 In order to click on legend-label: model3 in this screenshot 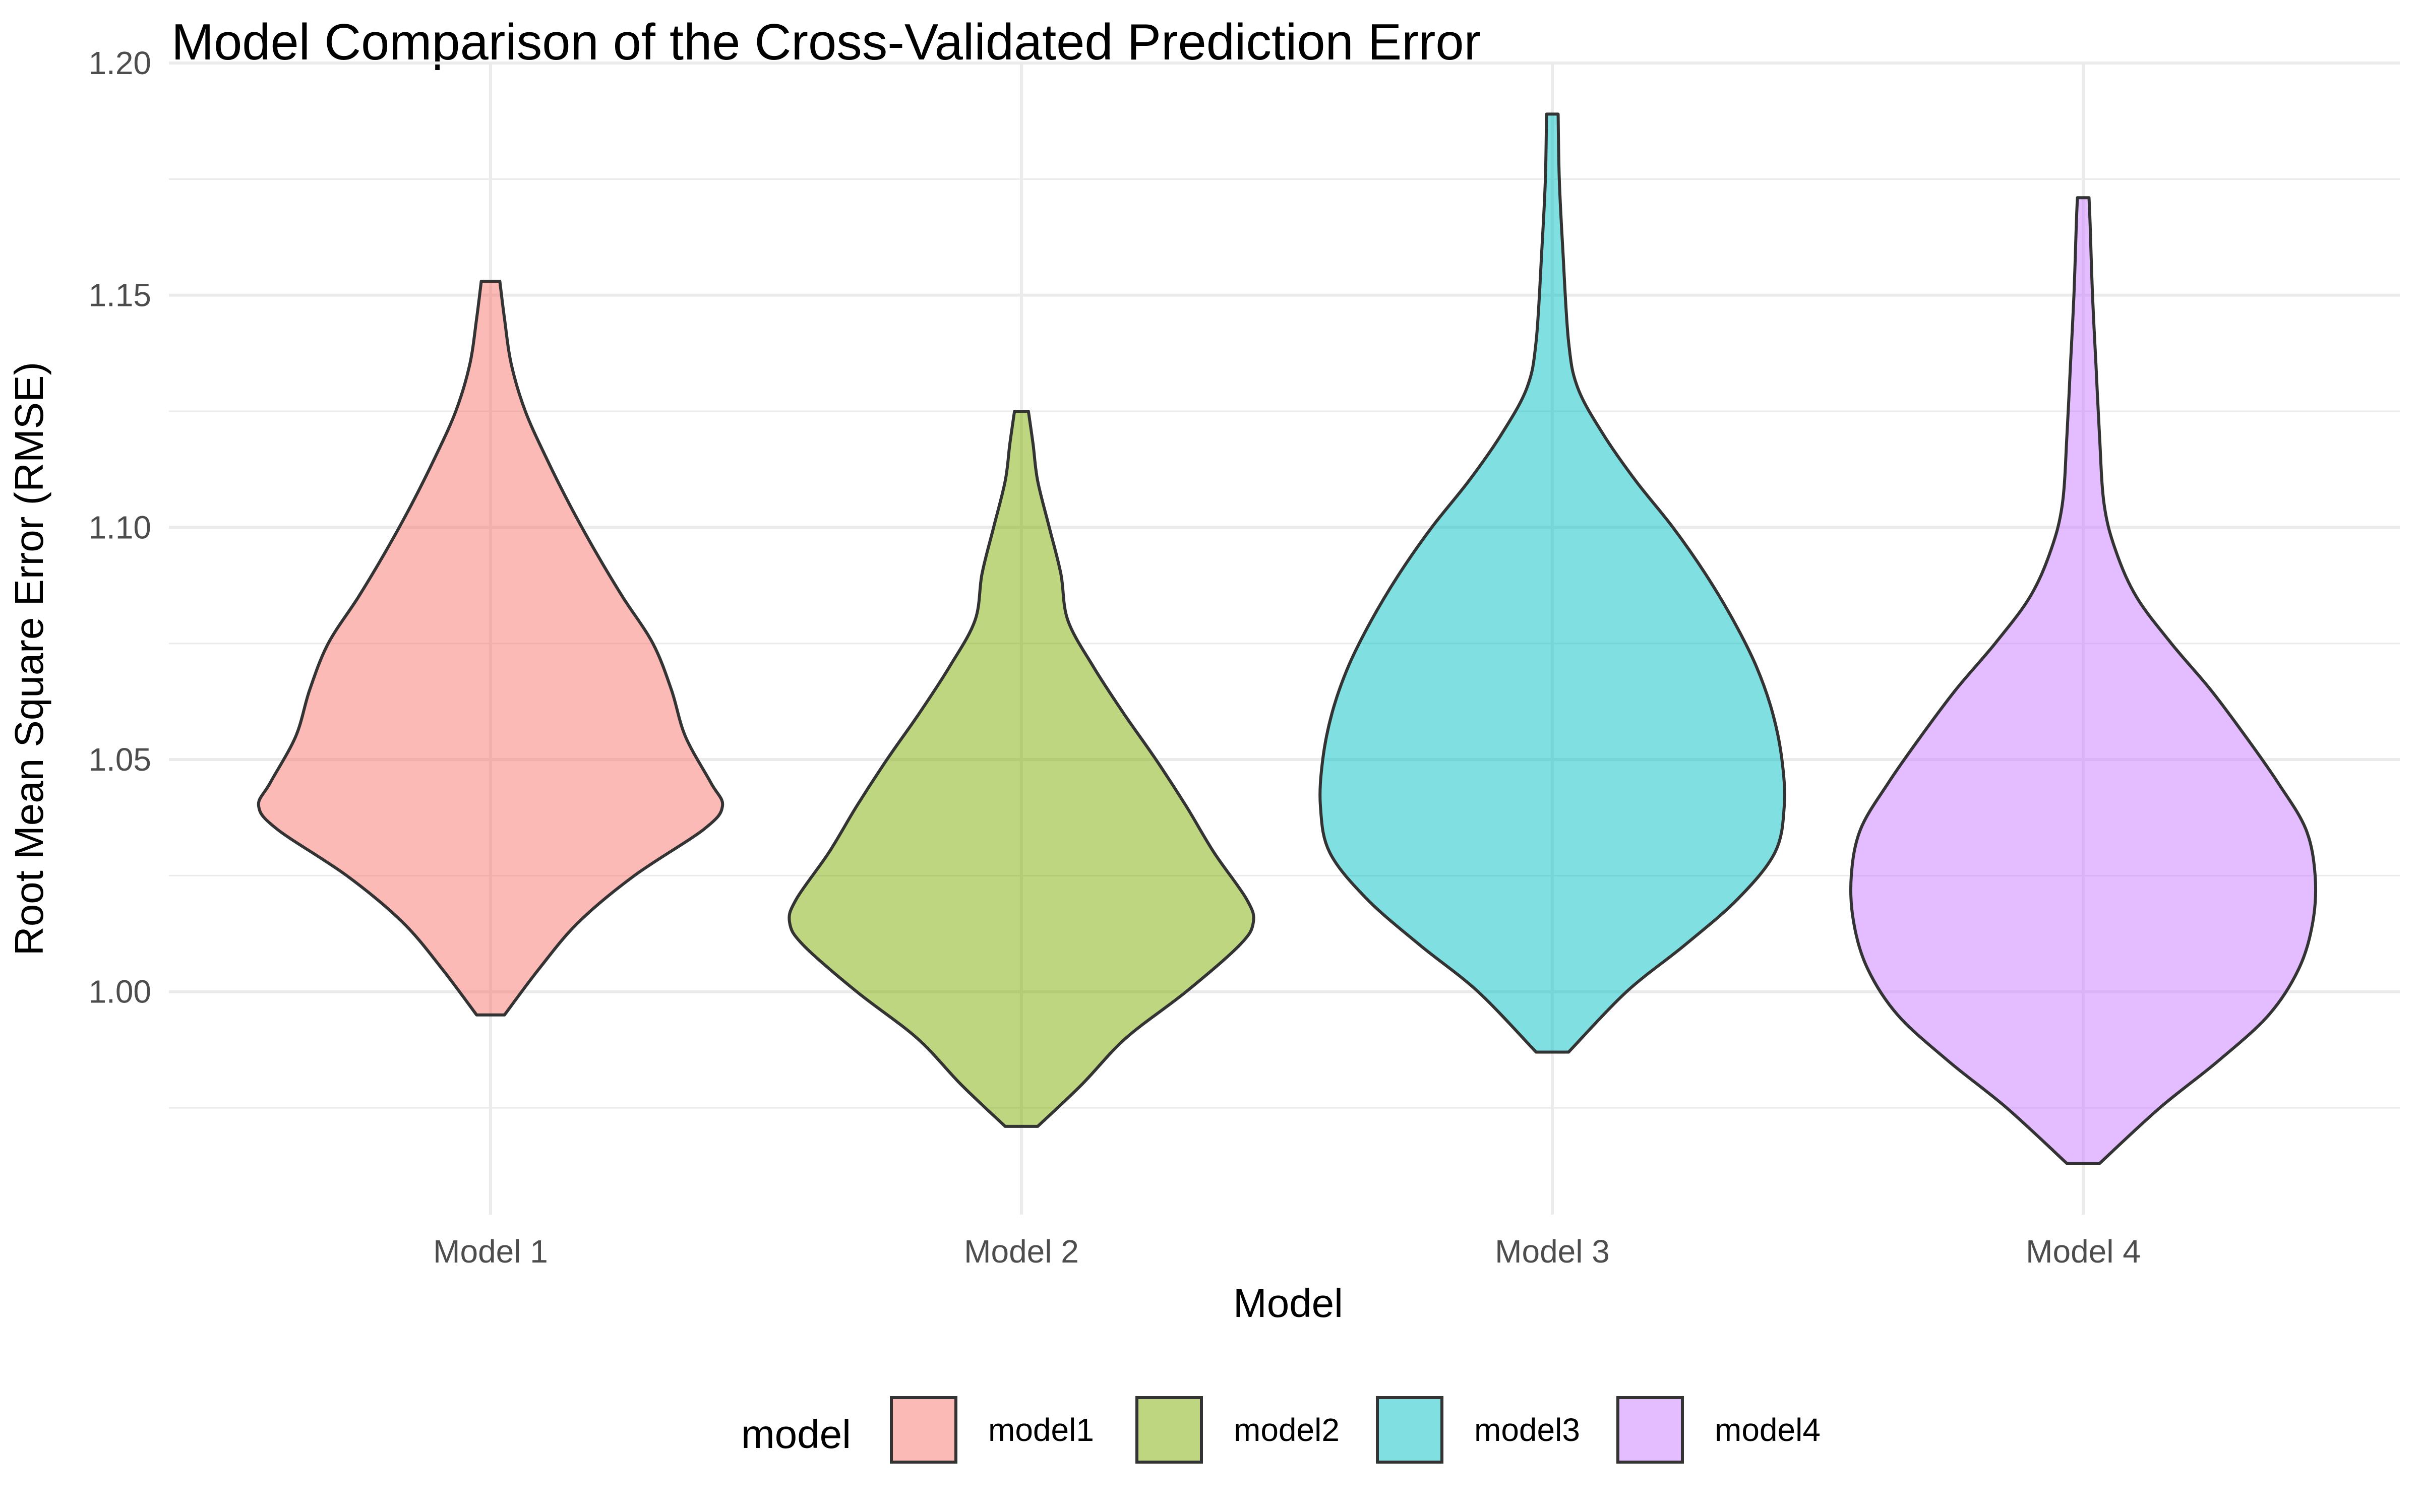, I will do `click(1527, 1430)`.